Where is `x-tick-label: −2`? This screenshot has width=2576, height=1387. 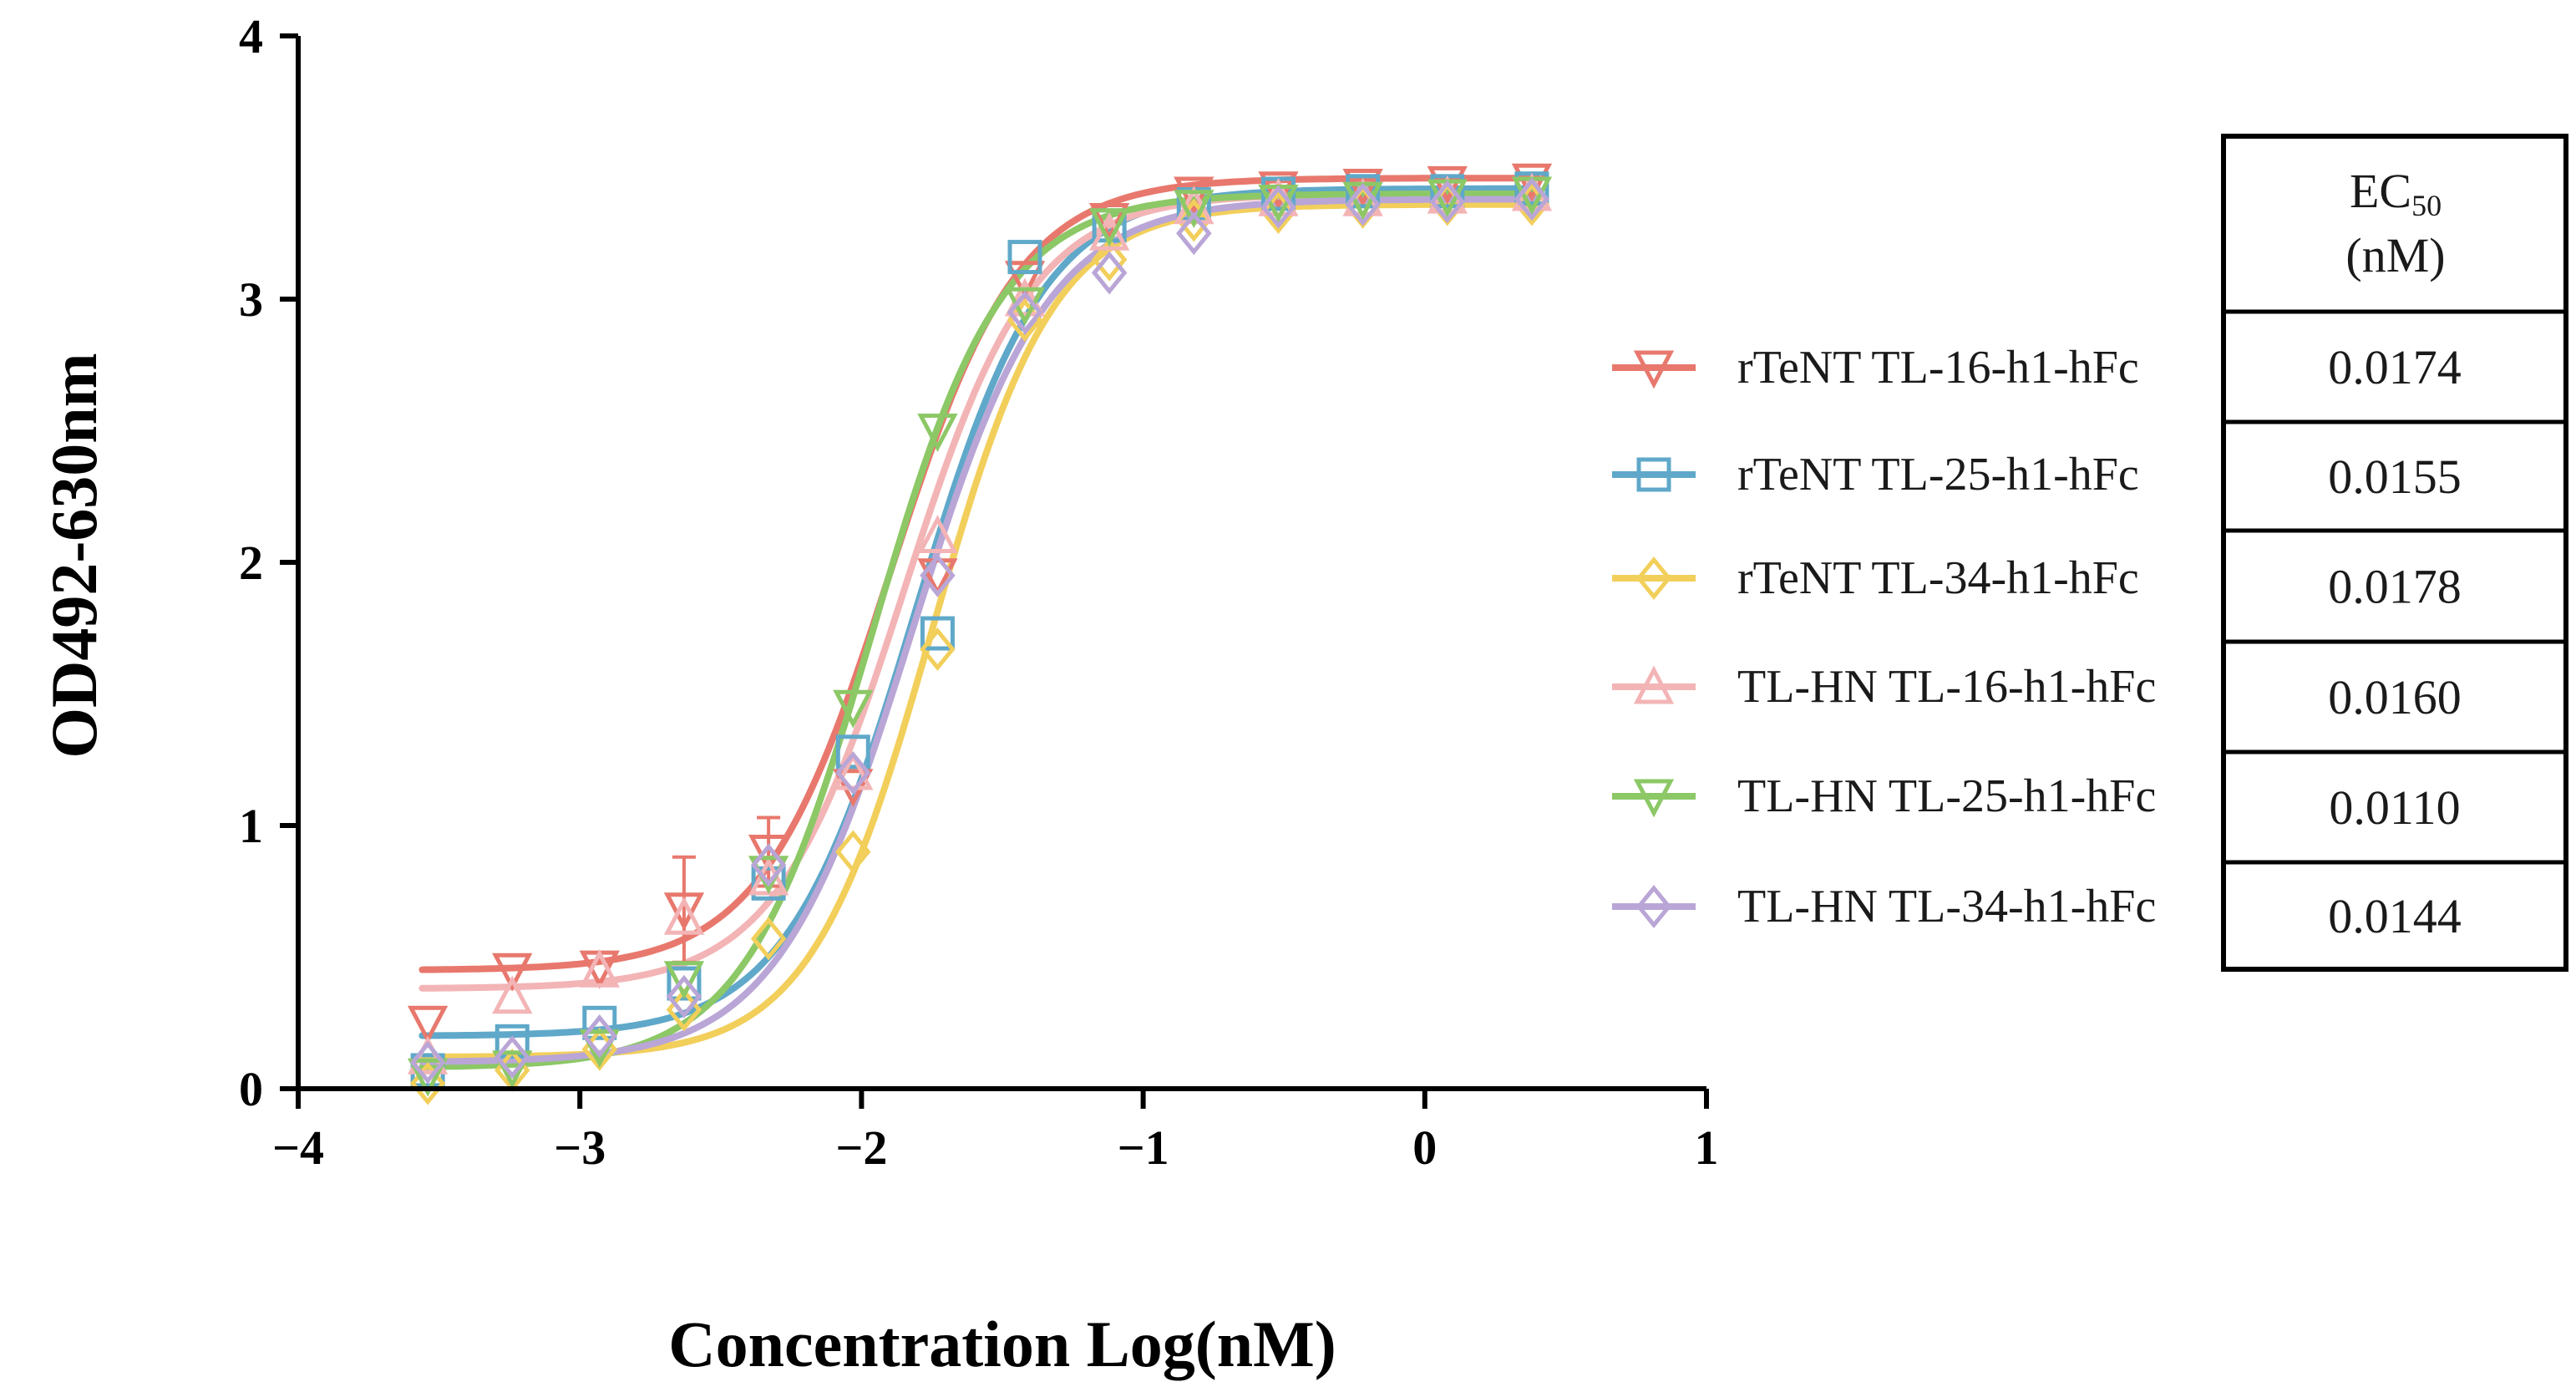 x-tick-label: −2 is located at coordinates (861, 1147).